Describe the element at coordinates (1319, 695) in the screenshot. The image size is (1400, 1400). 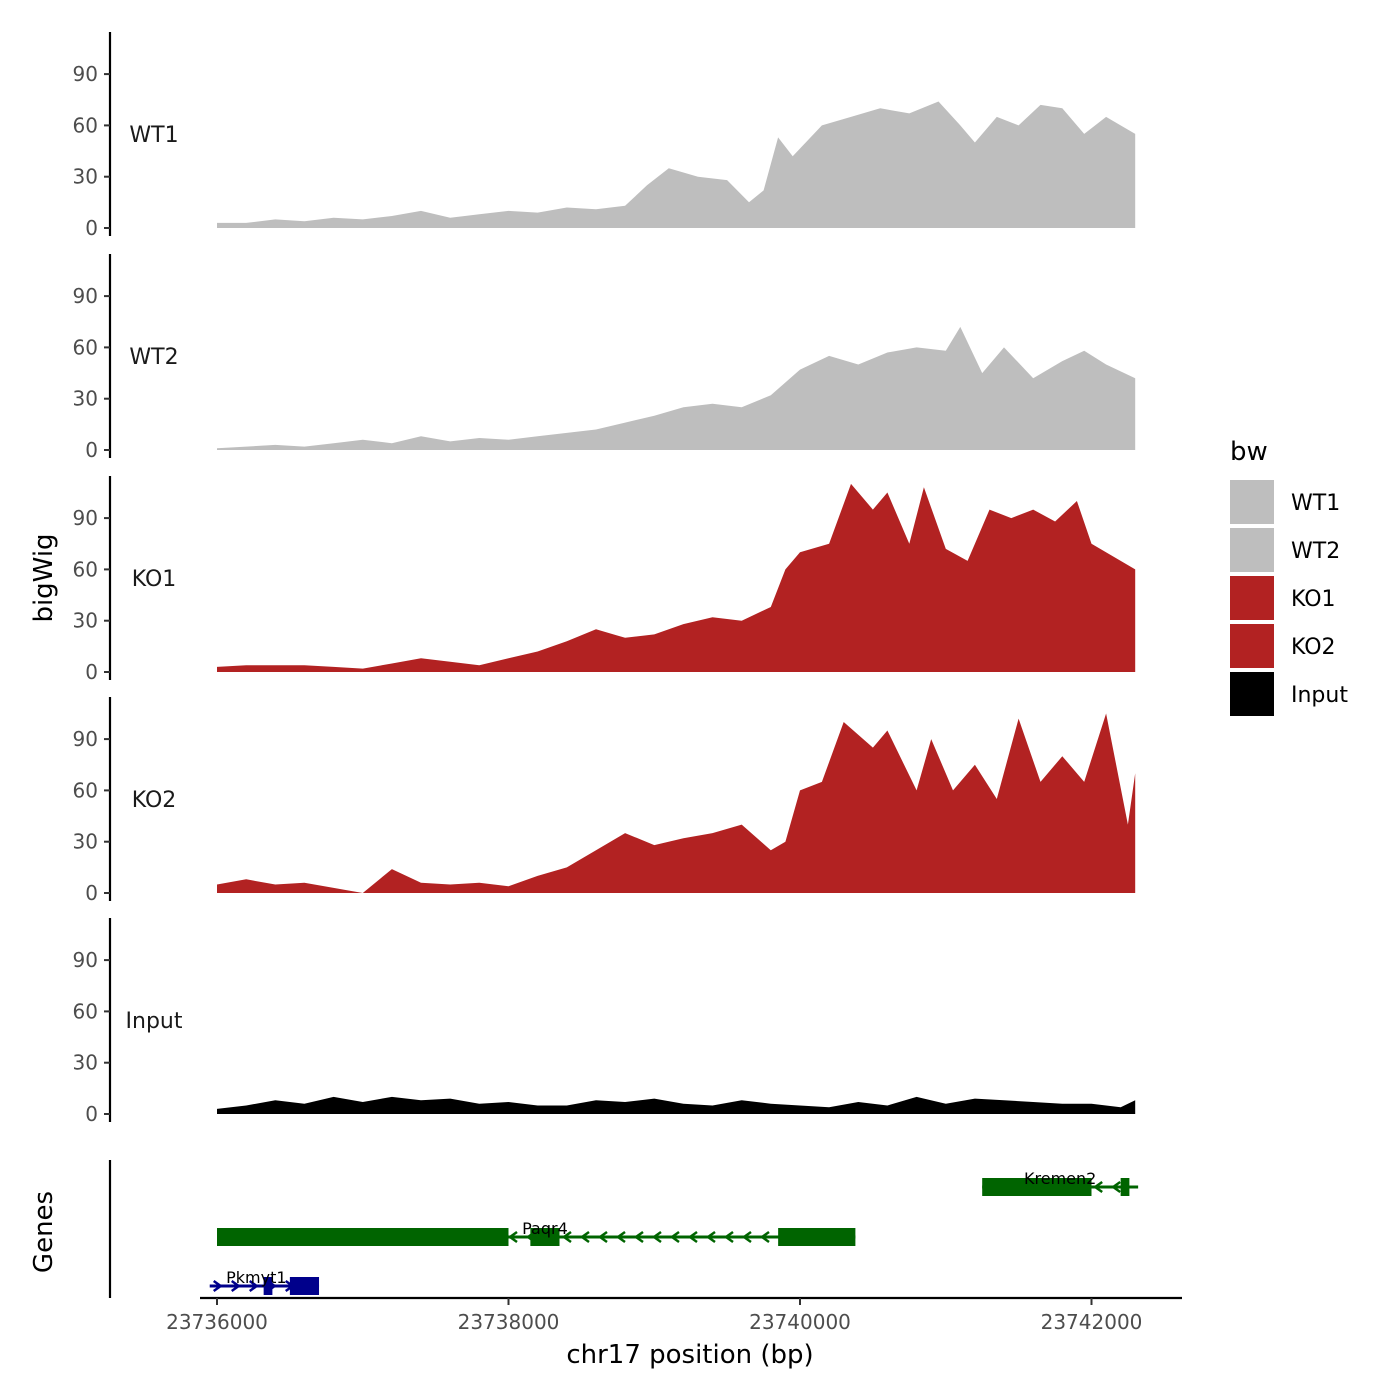
I see `legend-label: Input` at that location.